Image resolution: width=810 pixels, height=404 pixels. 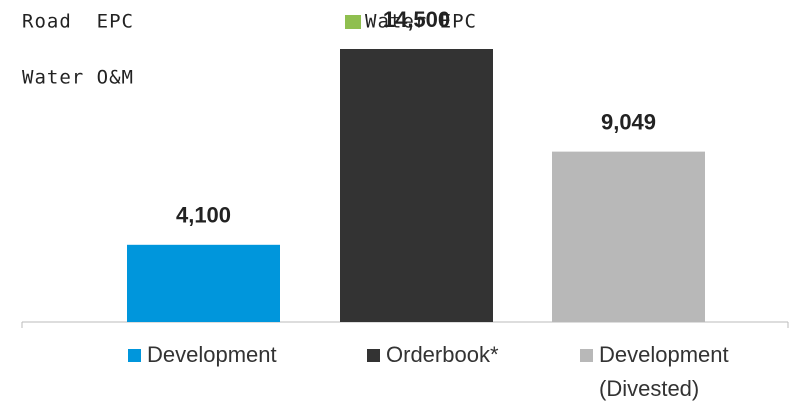 What do you see at coordinates (78, 78) in the screenshot?
I see `annotation: Water O&M` at bounding box center [78, 78].